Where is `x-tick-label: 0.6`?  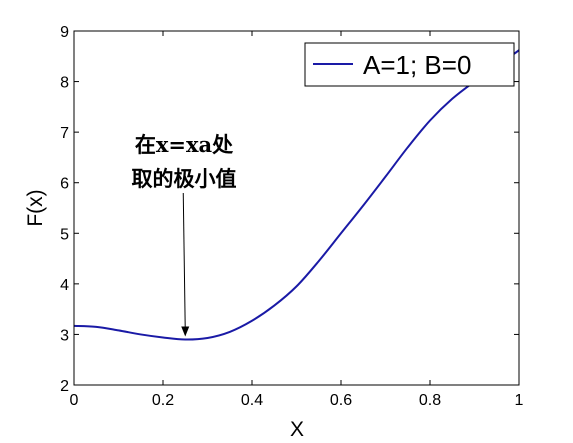 x-tick-label: 0.6 is located at coordinates (341, 400).